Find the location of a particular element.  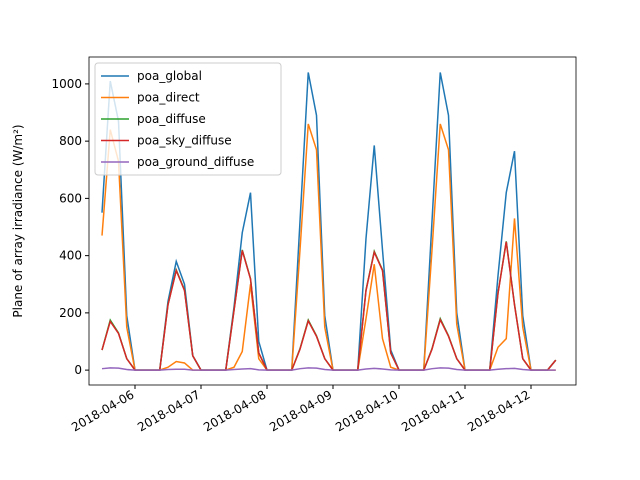

x-tick-label: 2018-04-07 is located at coordinates (168, 410).